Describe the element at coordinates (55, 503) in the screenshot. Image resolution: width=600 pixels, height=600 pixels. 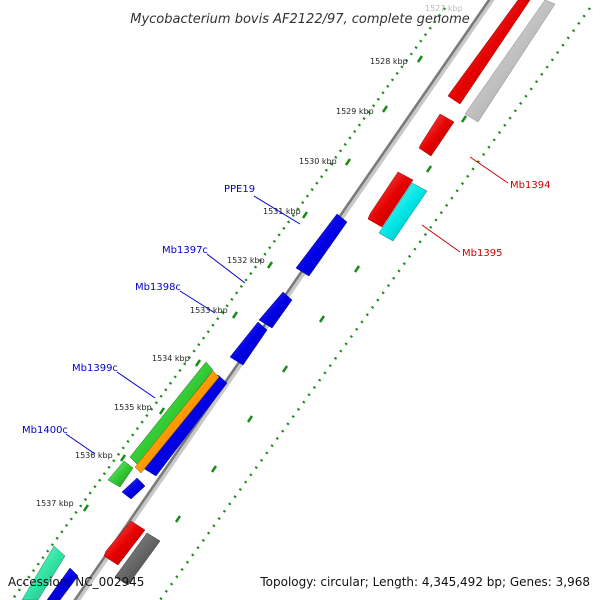
I see `tick-label: 1537 kbp` at that location.